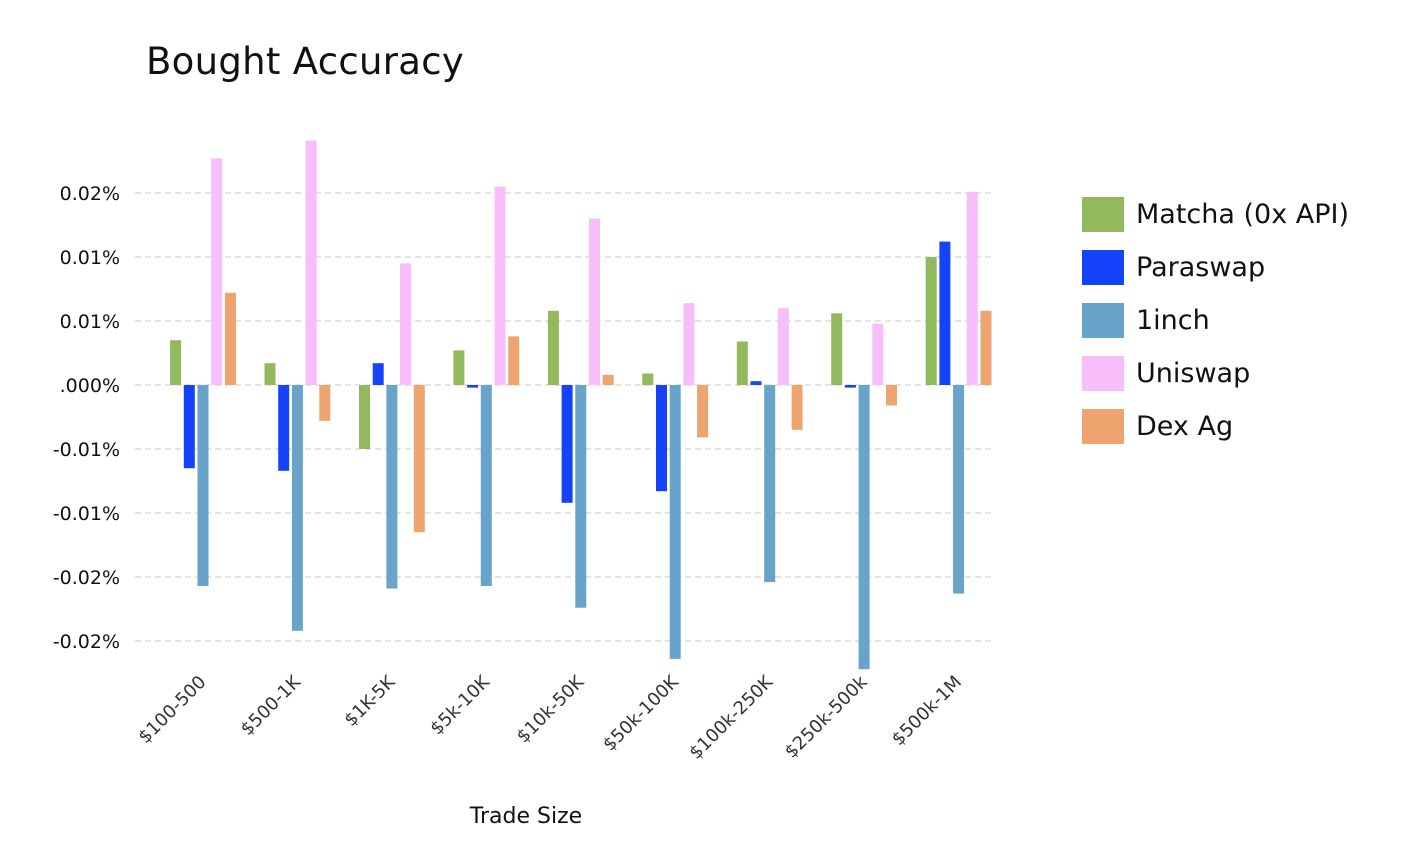  I want to click on legend-item: 1inch, so click(1215, 320).